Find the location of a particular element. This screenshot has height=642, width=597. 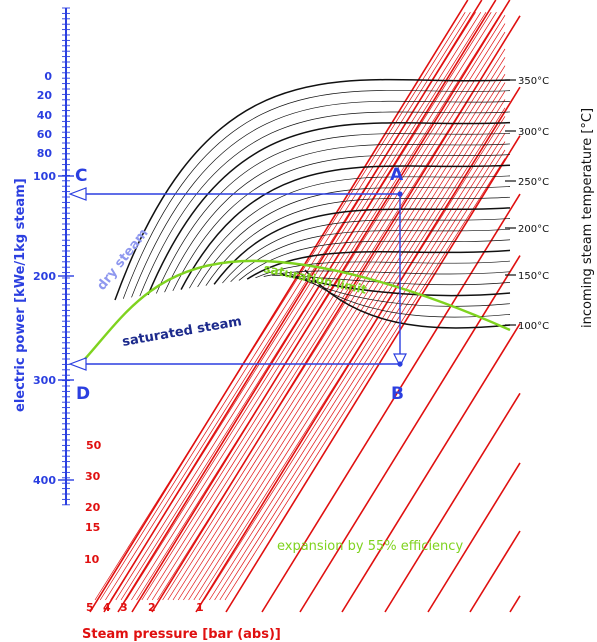

arrow-d is located at coordinates (77, 364).